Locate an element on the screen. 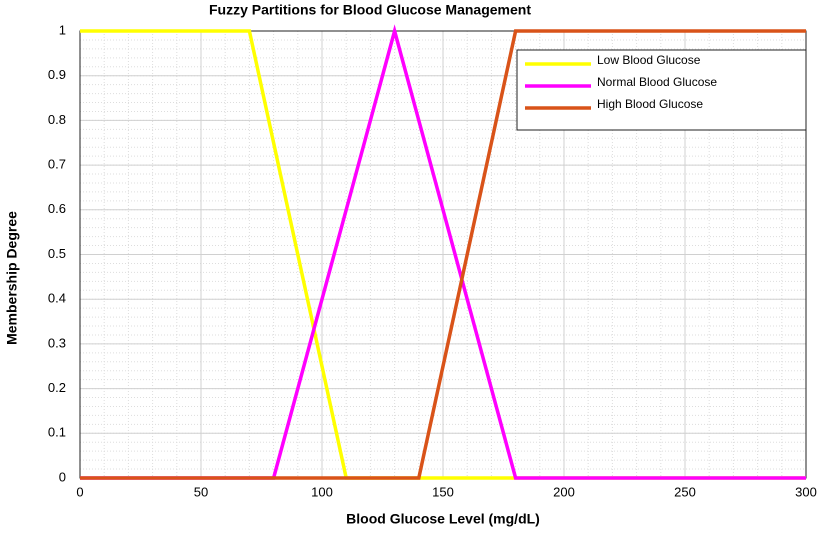  y-tick-label: 0.1 is located at coordinates (57, 432).